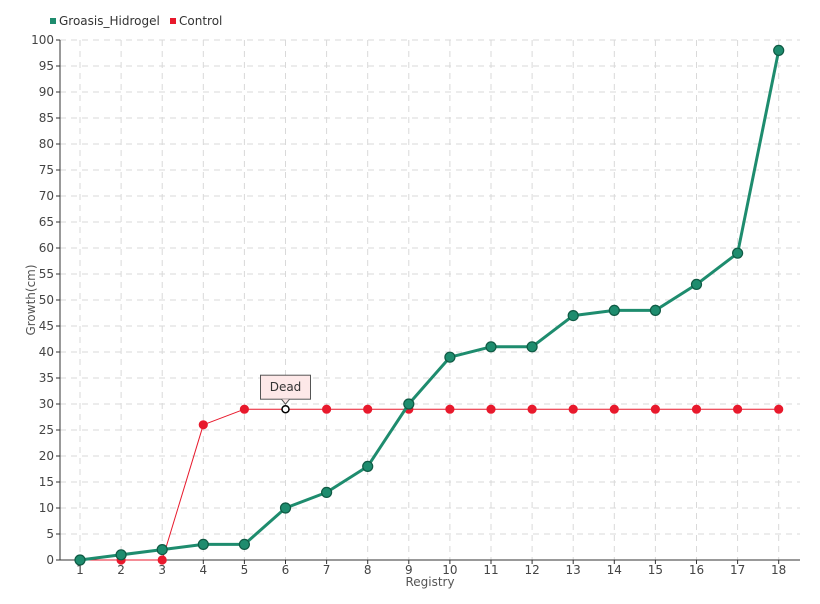 This screenshot has width=820, height=604. What do you see at coordinates (696, 570) in the screenshot?
I see `x-tick-label: 16` at bounding box center [696, 570].